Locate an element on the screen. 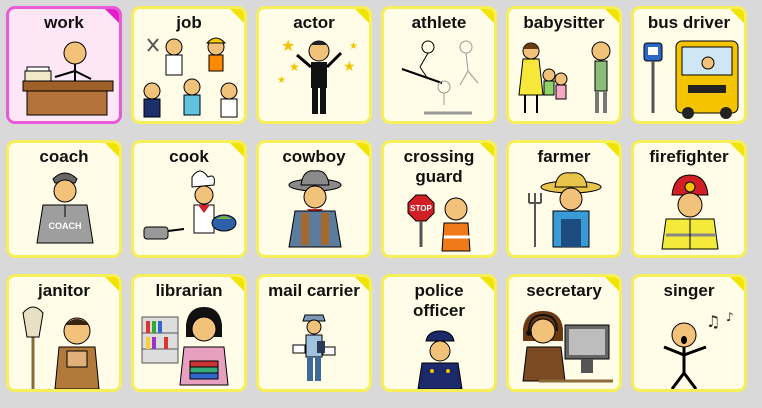  tile-babysitter: babysitter is located at coordinates (564, 65).